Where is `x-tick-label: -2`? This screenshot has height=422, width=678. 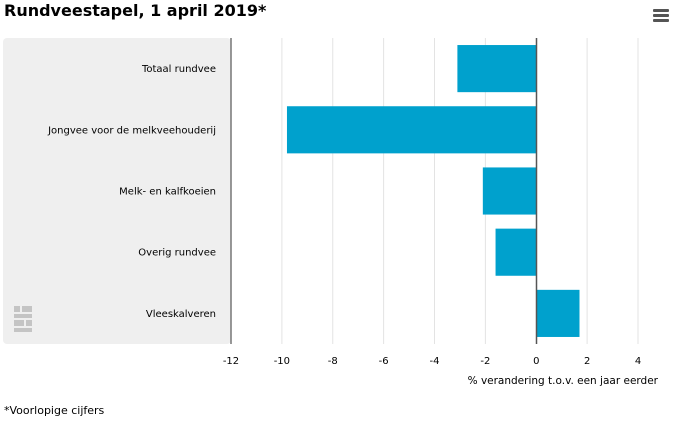
x-tick-label: -2 is located at coordinates (485, 361).